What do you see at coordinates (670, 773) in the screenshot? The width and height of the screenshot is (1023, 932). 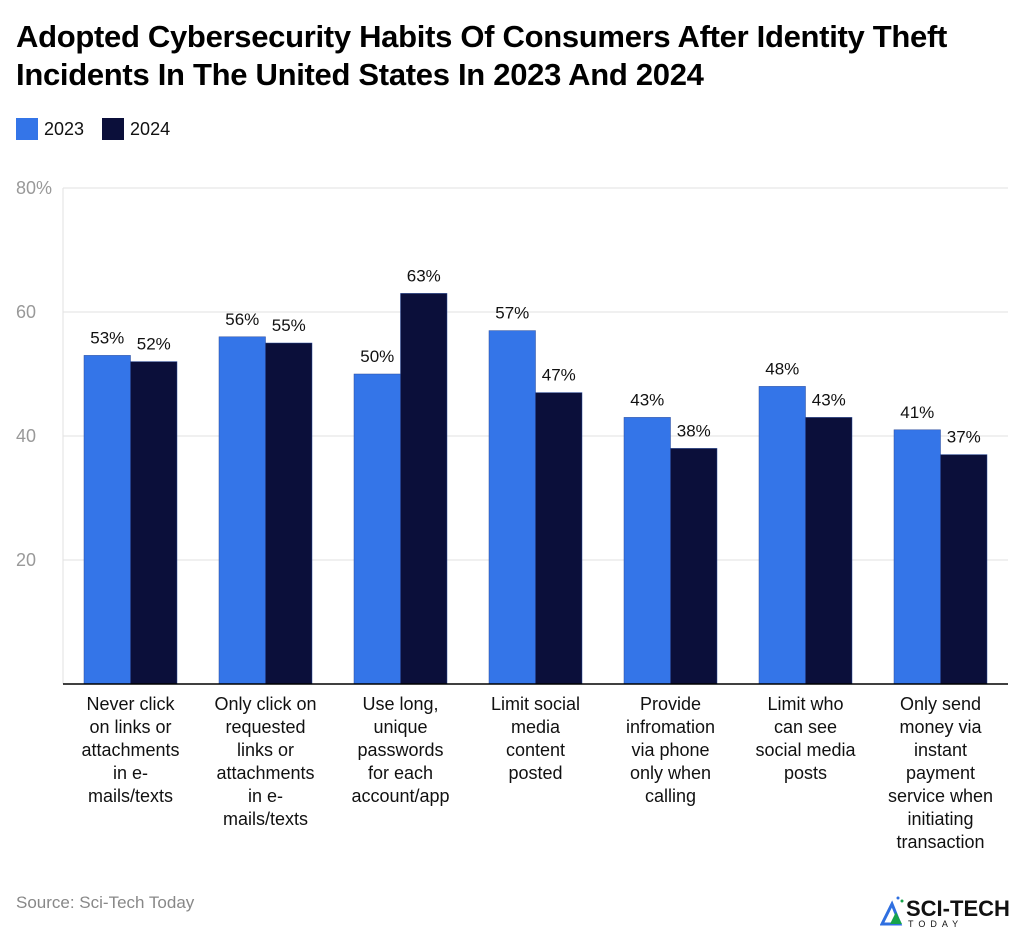 I see `x-tick-label: only when` at bounding box center [670, 773].